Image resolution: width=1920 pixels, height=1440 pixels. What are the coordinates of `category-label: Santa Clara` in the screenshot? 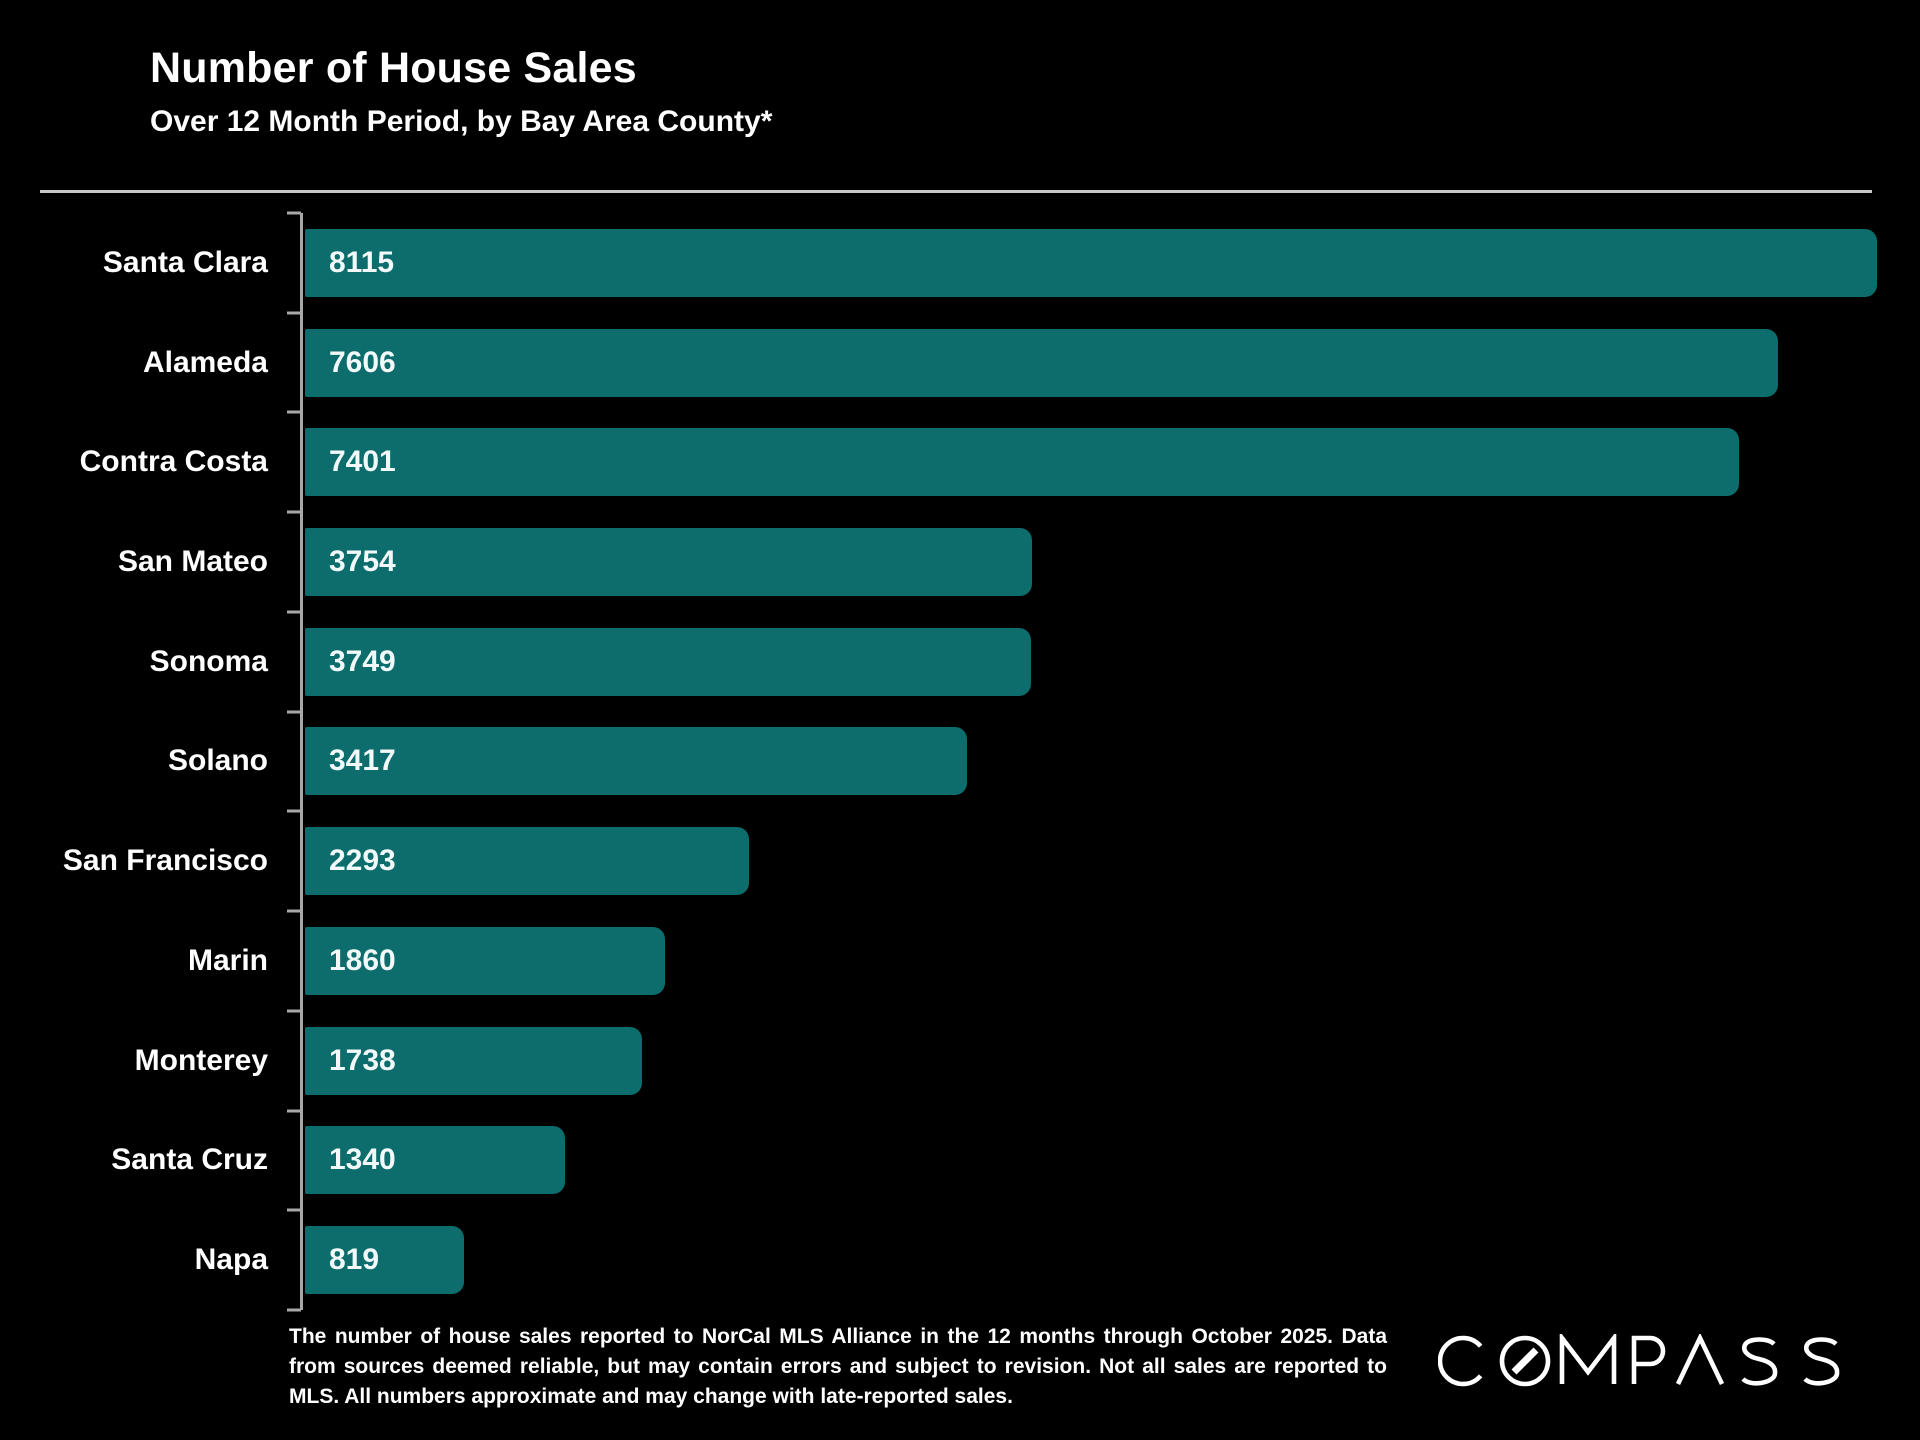 It's located at (185, 262).